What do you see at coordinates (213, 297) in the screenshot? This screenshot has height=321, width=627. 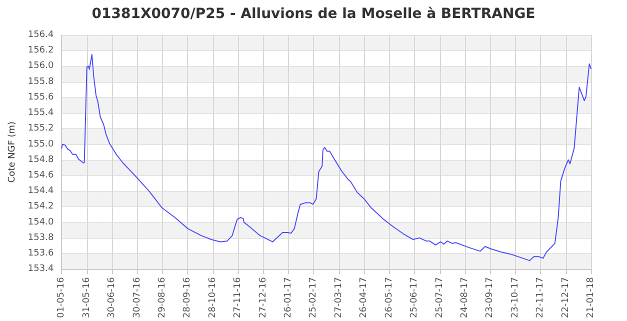 I see `x-tick-label: 28-10-16` at bounding box center [213, 297].